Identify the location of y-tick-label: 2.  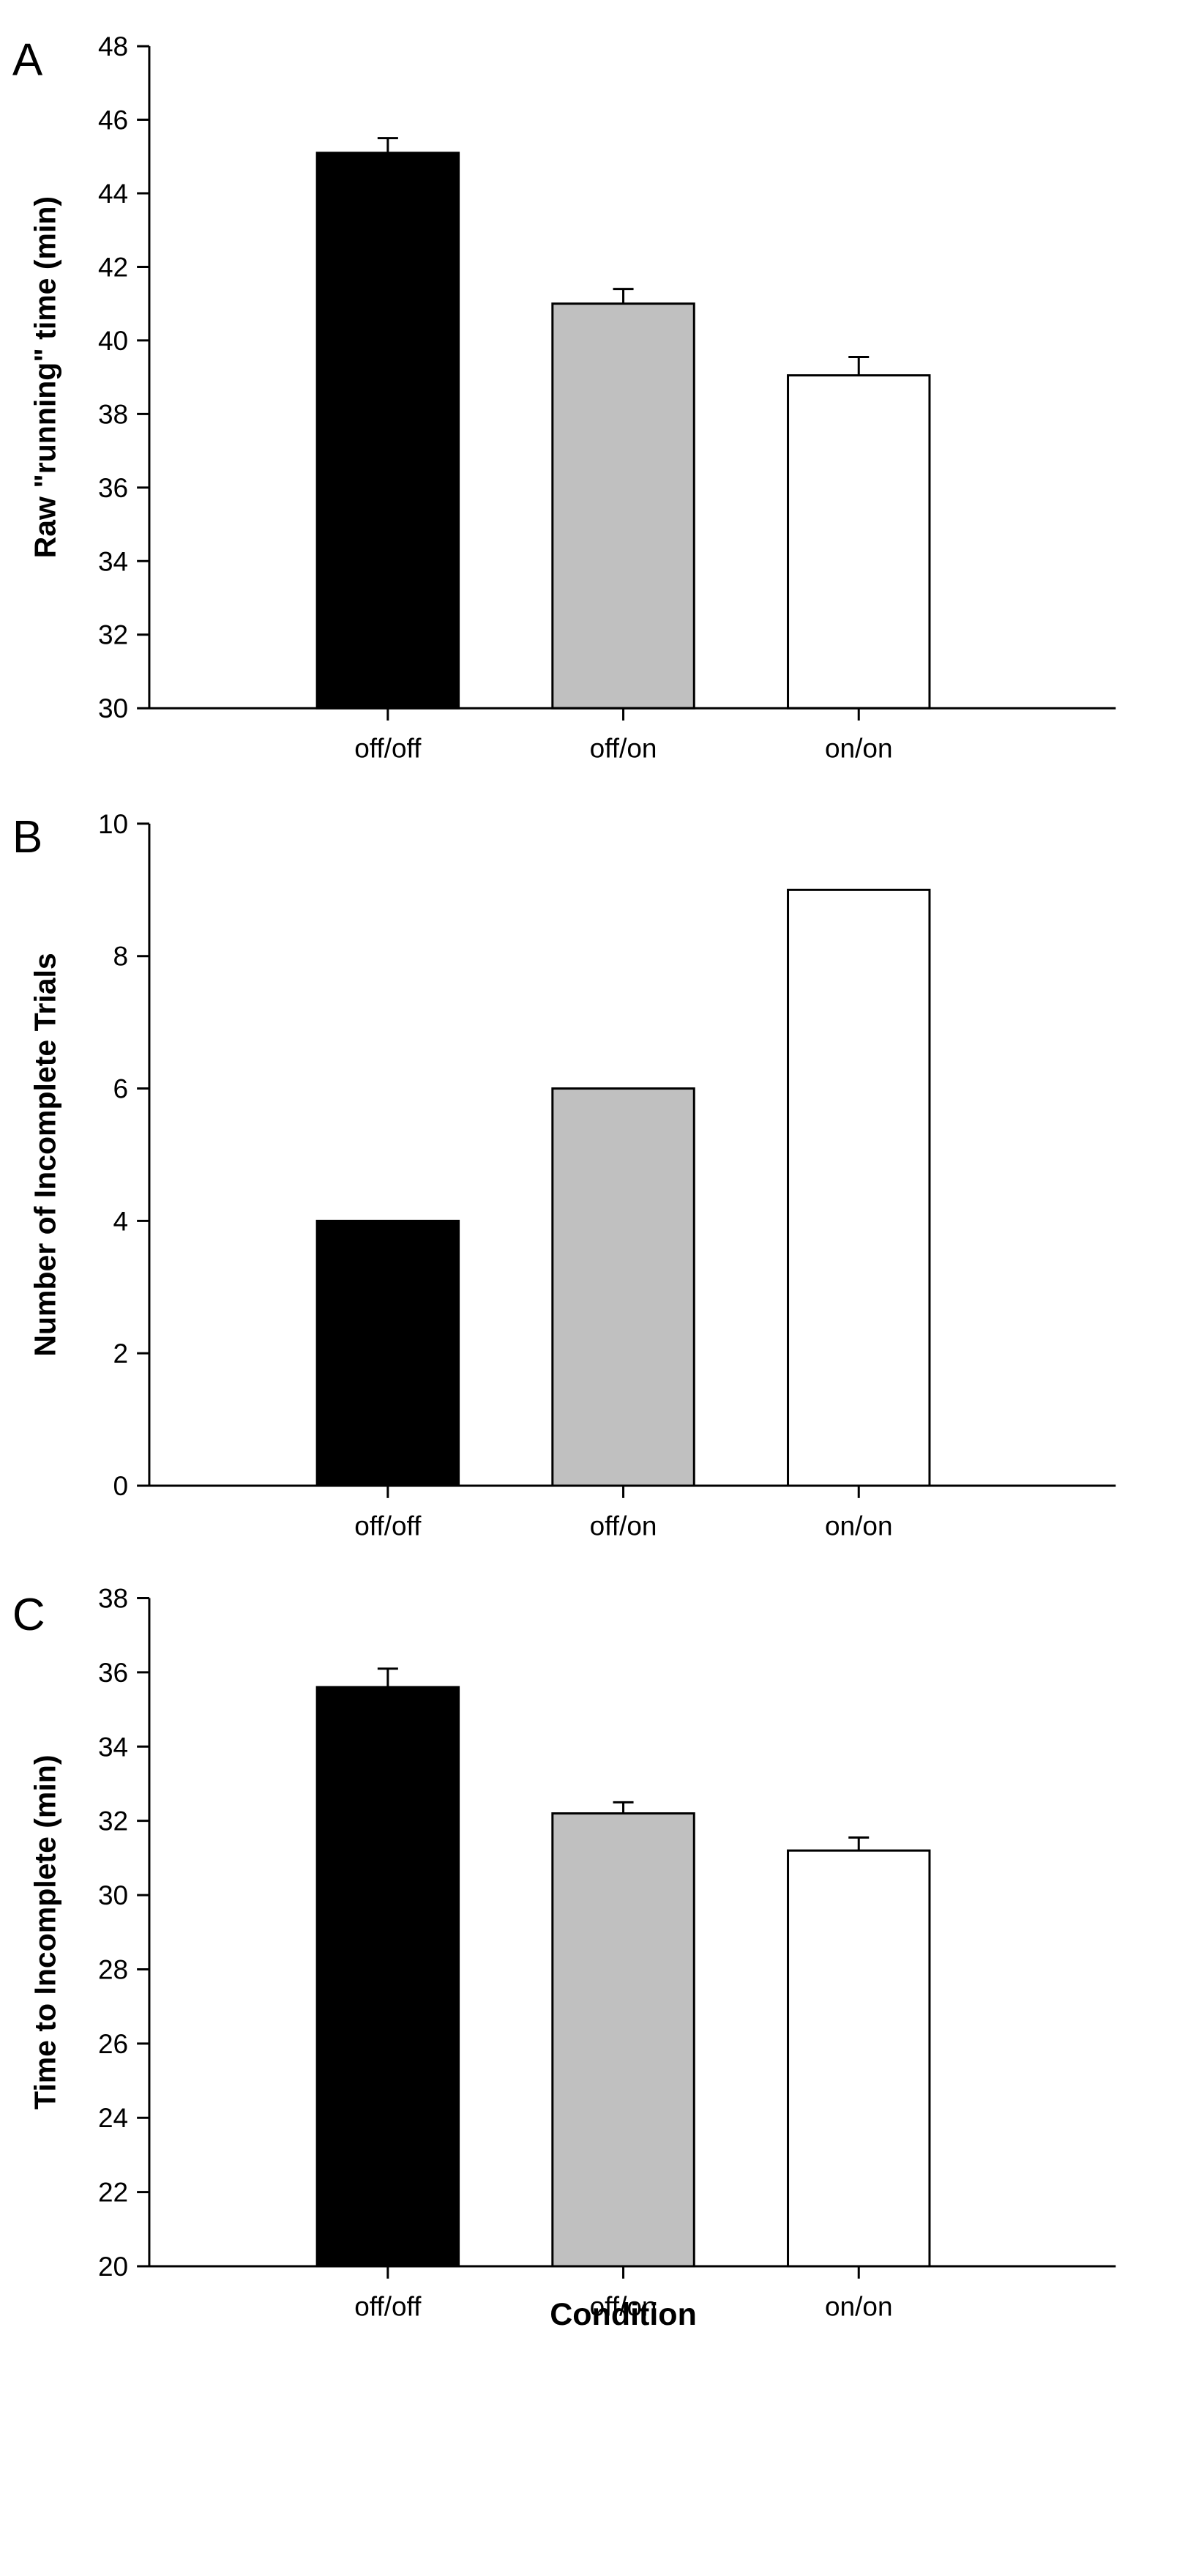
(121, 1354).